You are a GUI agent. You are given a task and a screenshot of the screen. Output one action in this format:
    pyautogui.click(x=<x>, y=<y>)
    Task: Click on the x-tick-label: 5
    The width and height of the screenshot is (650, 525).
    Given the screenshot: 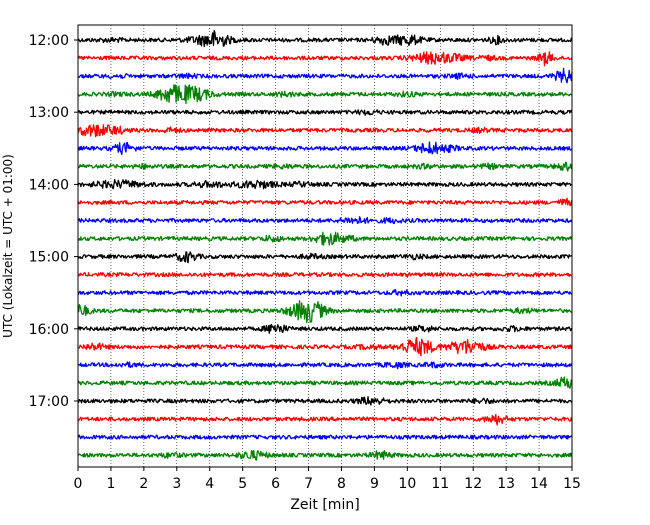 What is the action you would take?
    pyautogui.click(x=242, y=484)
    